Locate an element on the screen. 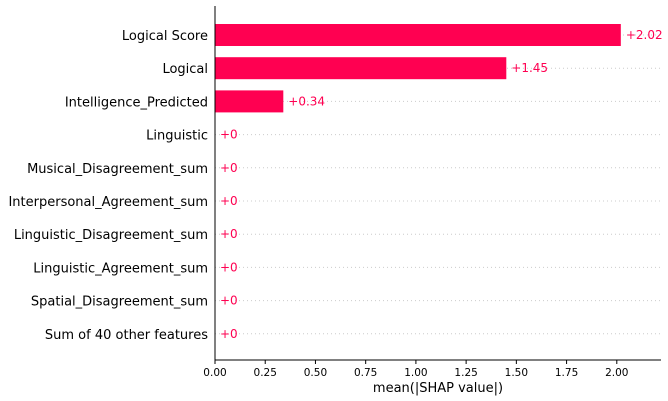  category-label: Sum of 40 other features is located at coordinates (126, 335).